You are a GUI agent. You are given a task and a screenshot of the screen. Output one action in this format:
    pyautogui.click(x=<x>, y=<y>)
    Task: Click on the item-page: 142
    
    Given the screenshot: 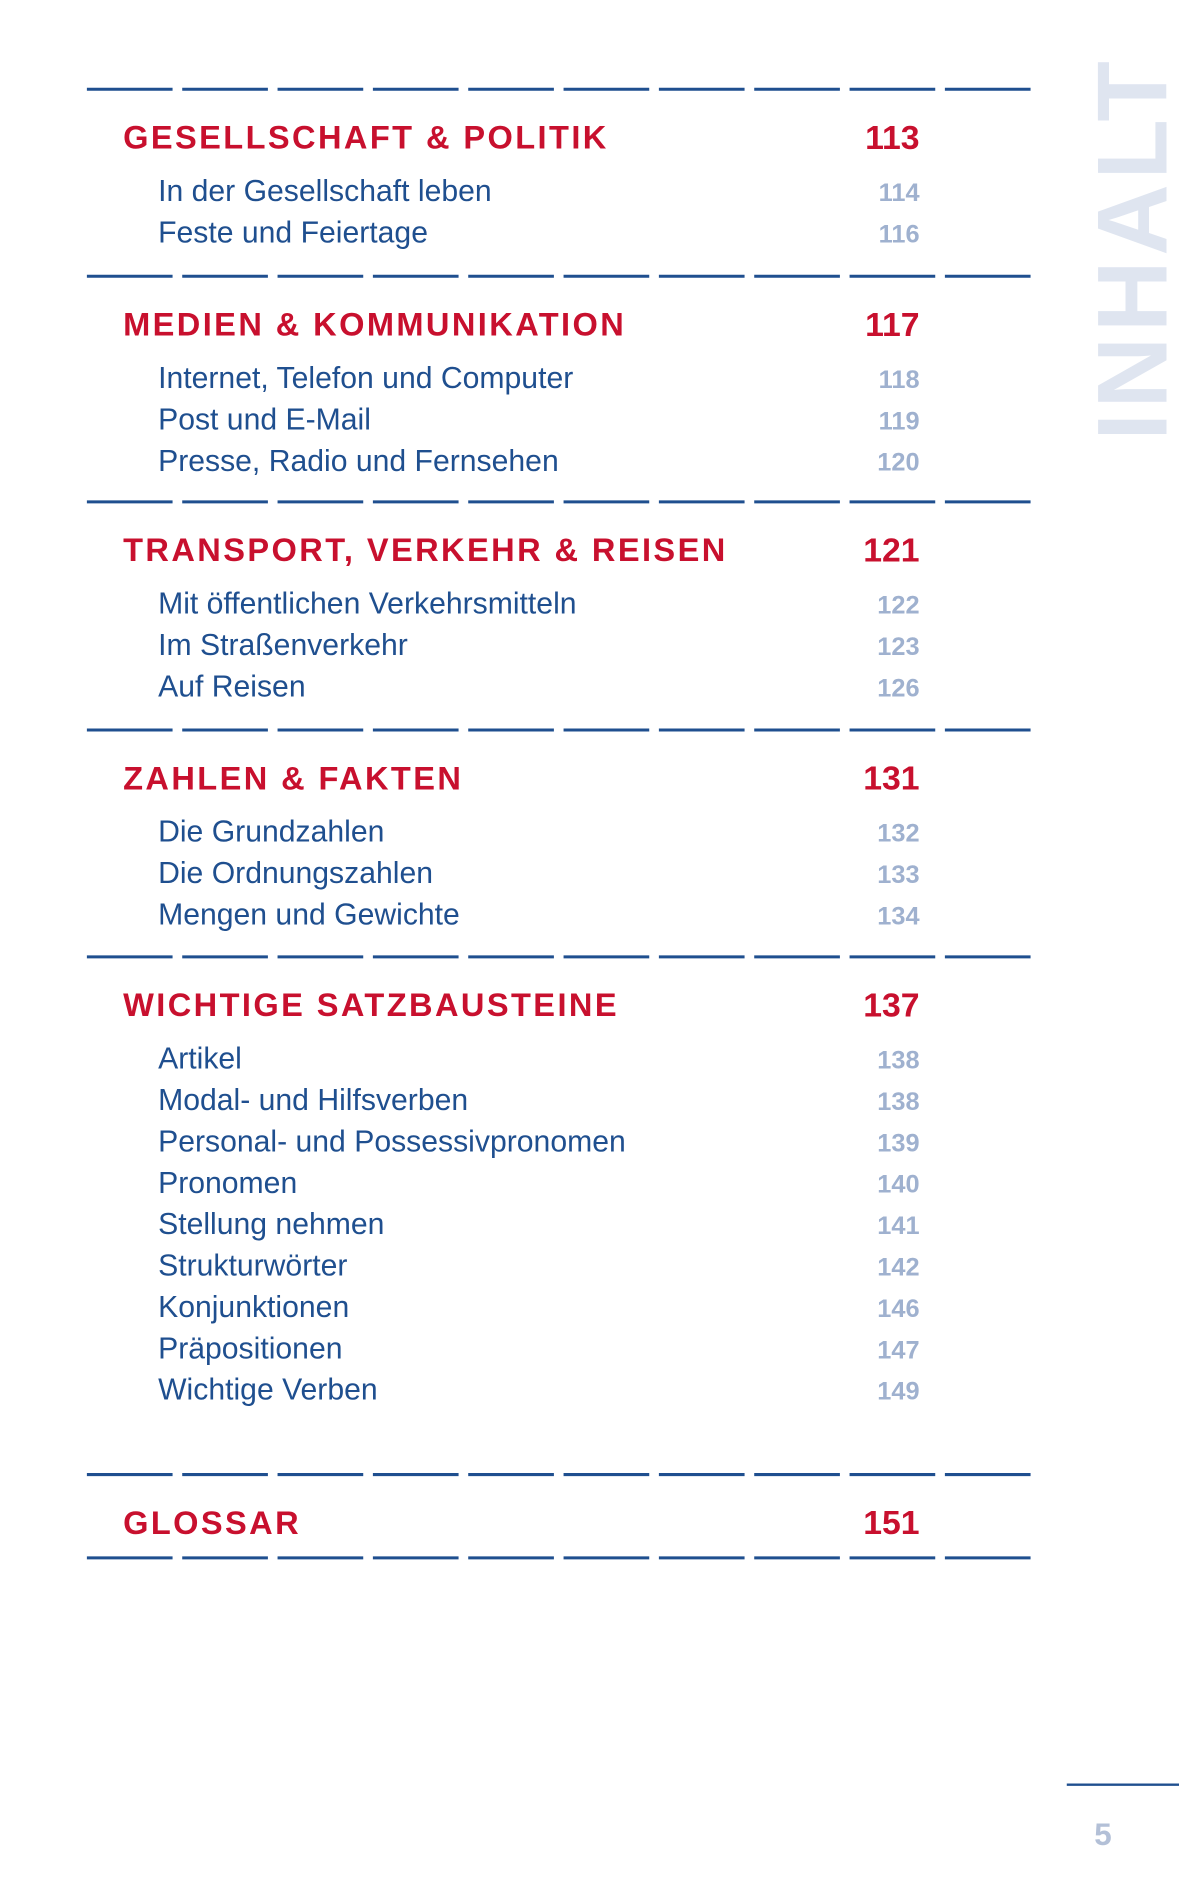 What is the action you would take?
    pyautogui.click(x=898, y=1267)
    